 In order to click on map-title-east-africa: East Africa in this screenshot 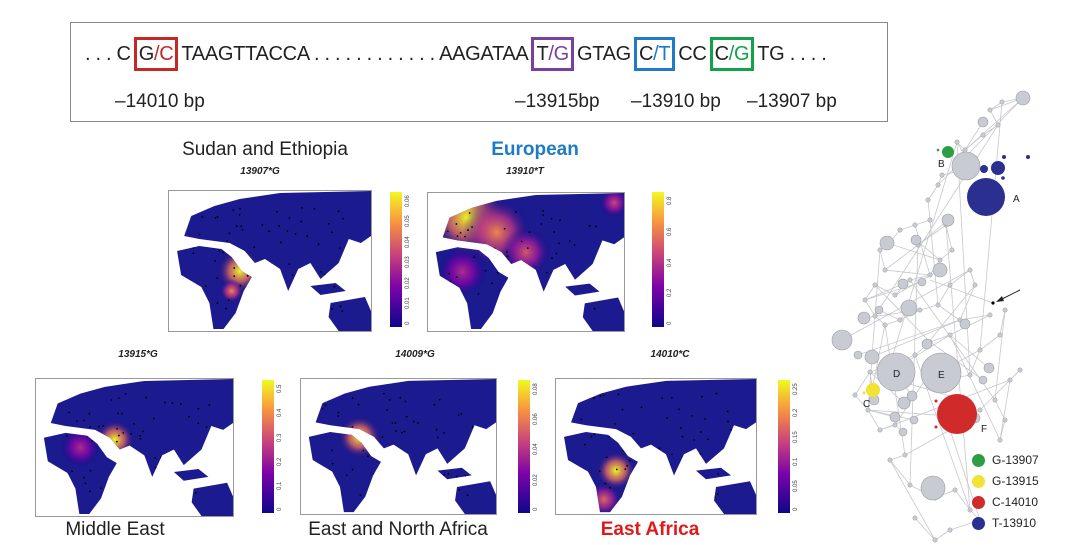, I will do `click(650, 529)`.